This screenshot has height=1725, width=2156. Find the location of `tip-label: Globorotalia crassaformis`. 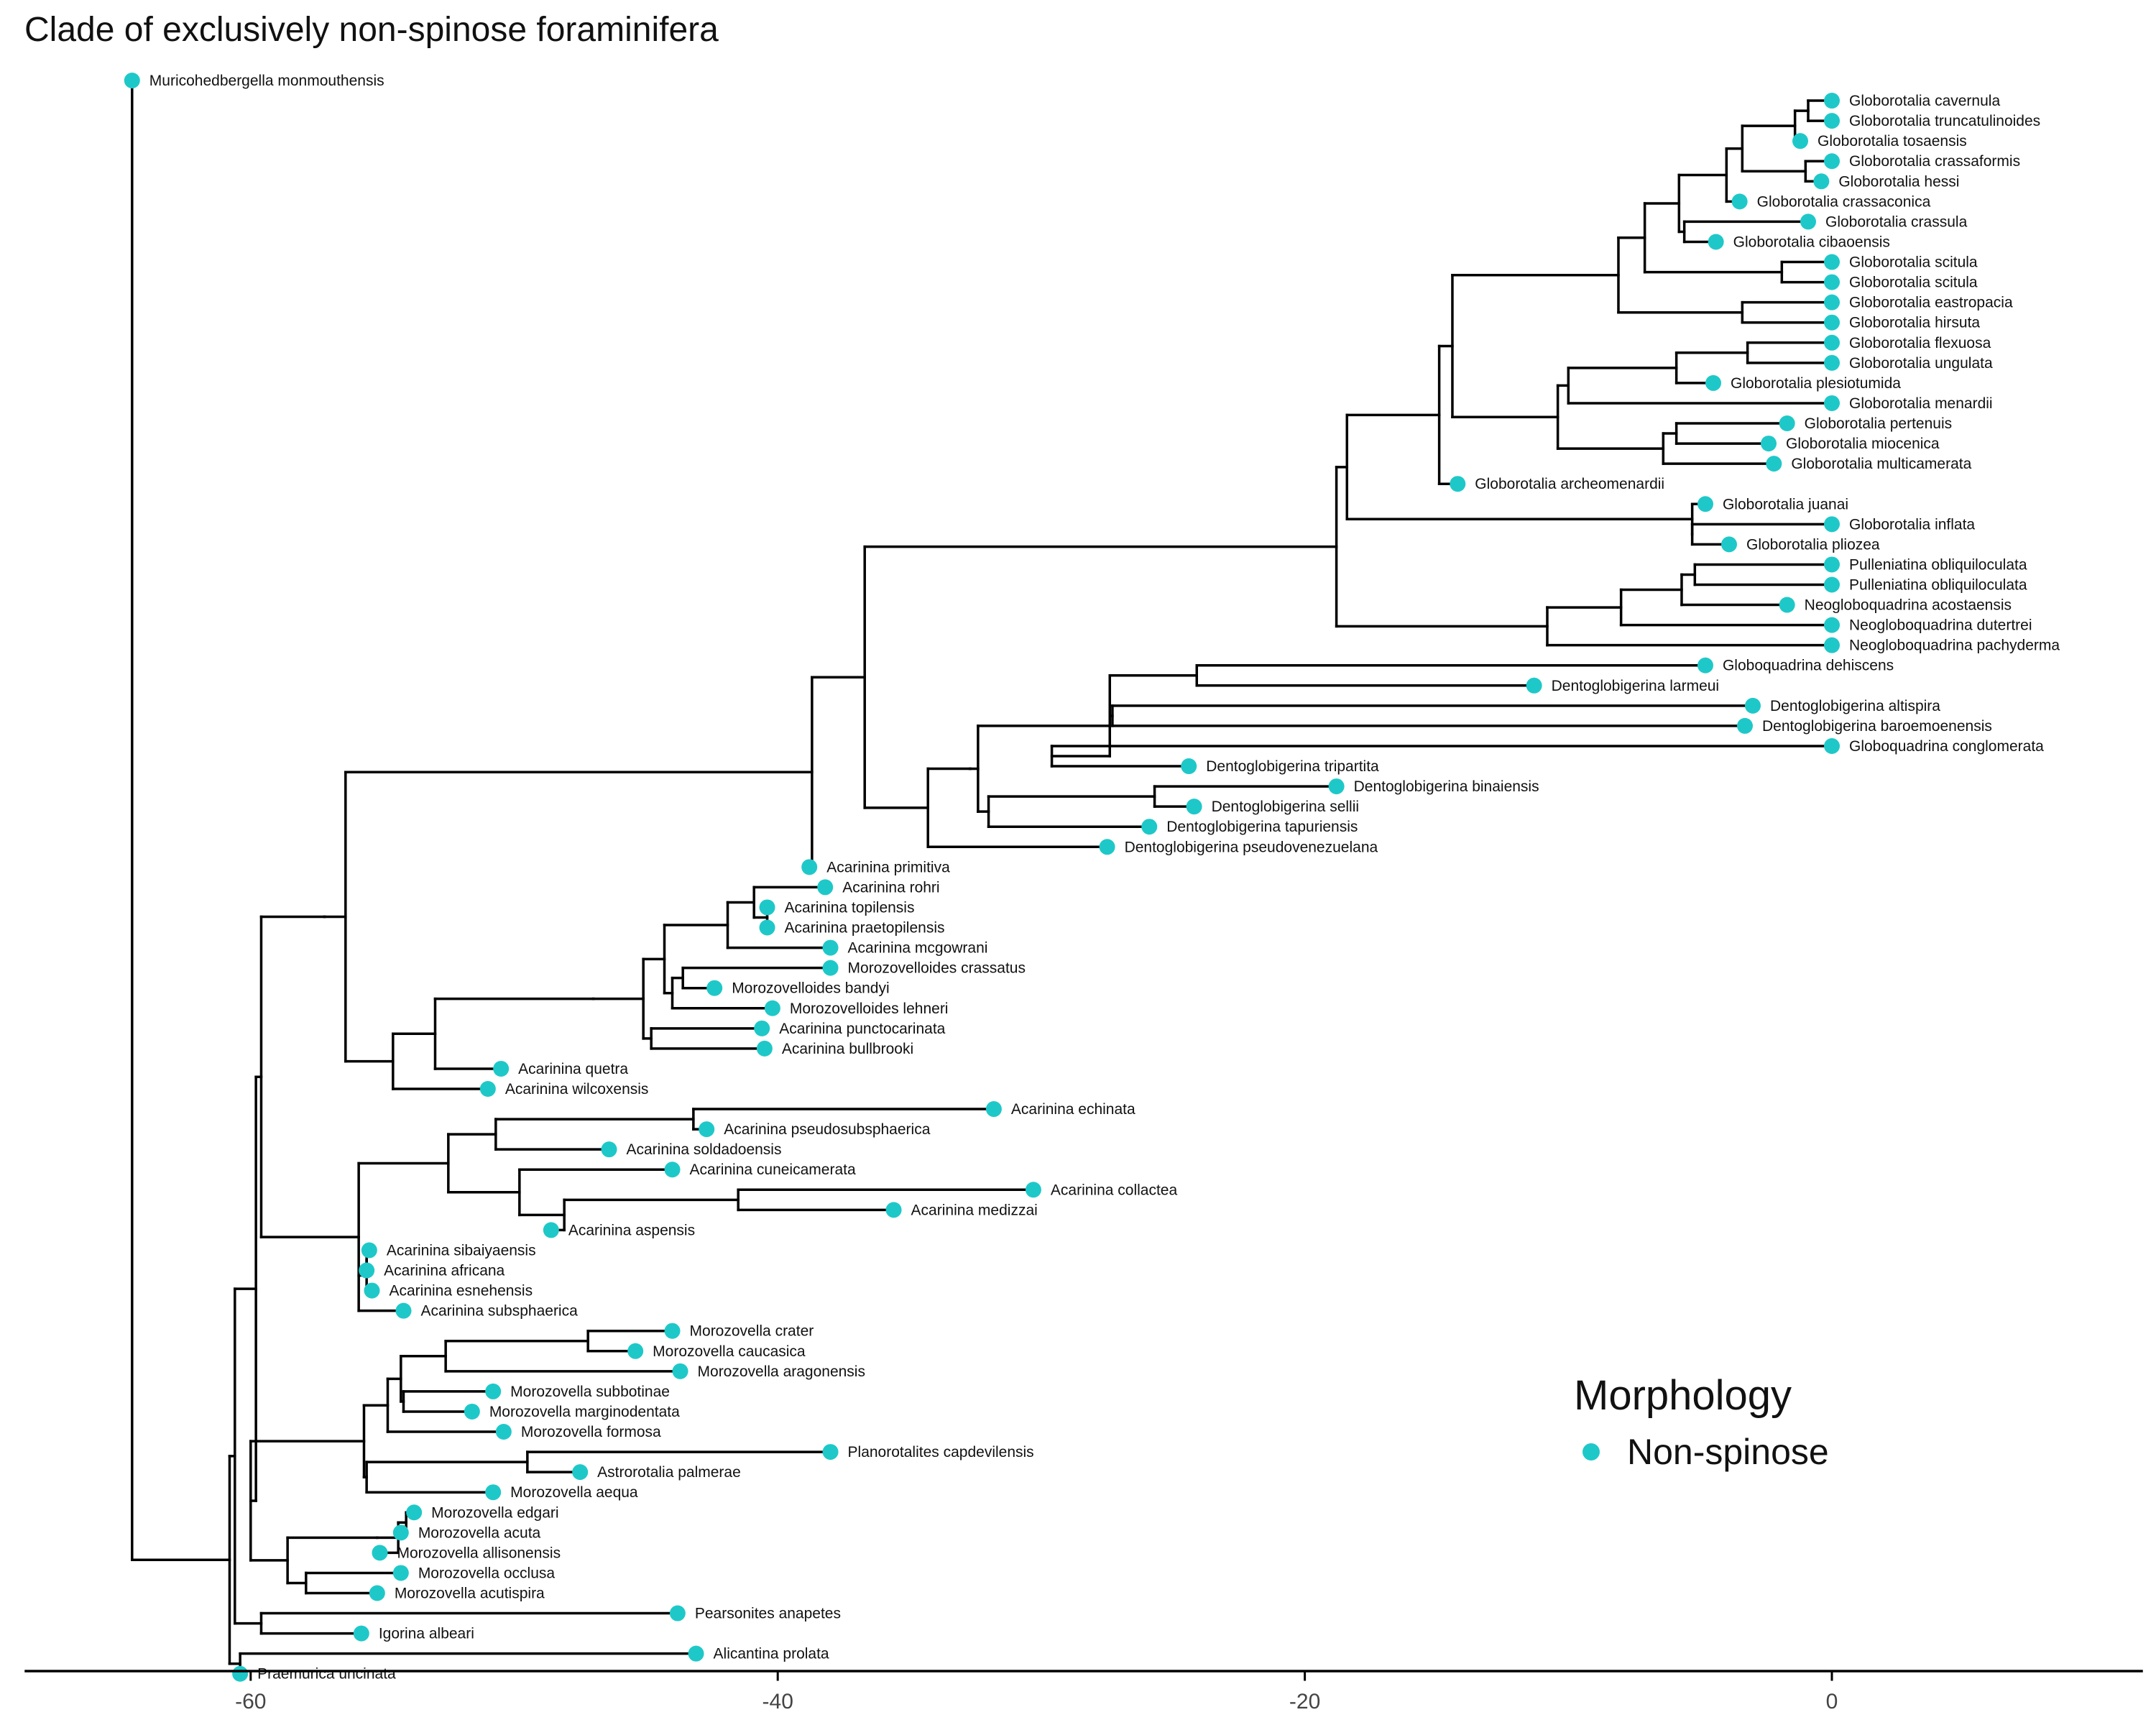

tip-label: Globorotalia crassaformis is located at coordinates (1934, 161).